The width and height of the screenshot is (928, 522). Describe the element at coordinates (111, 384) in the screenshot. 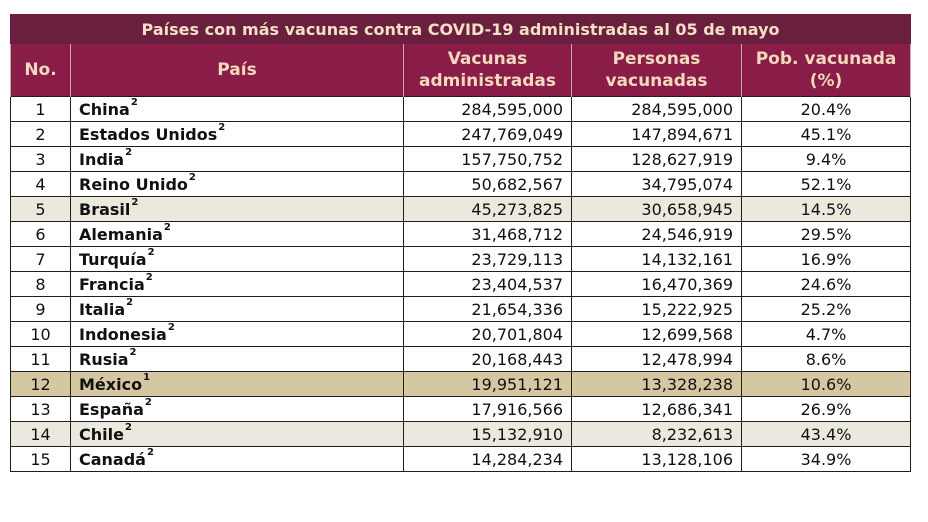

I see `country-name: México` at that location.